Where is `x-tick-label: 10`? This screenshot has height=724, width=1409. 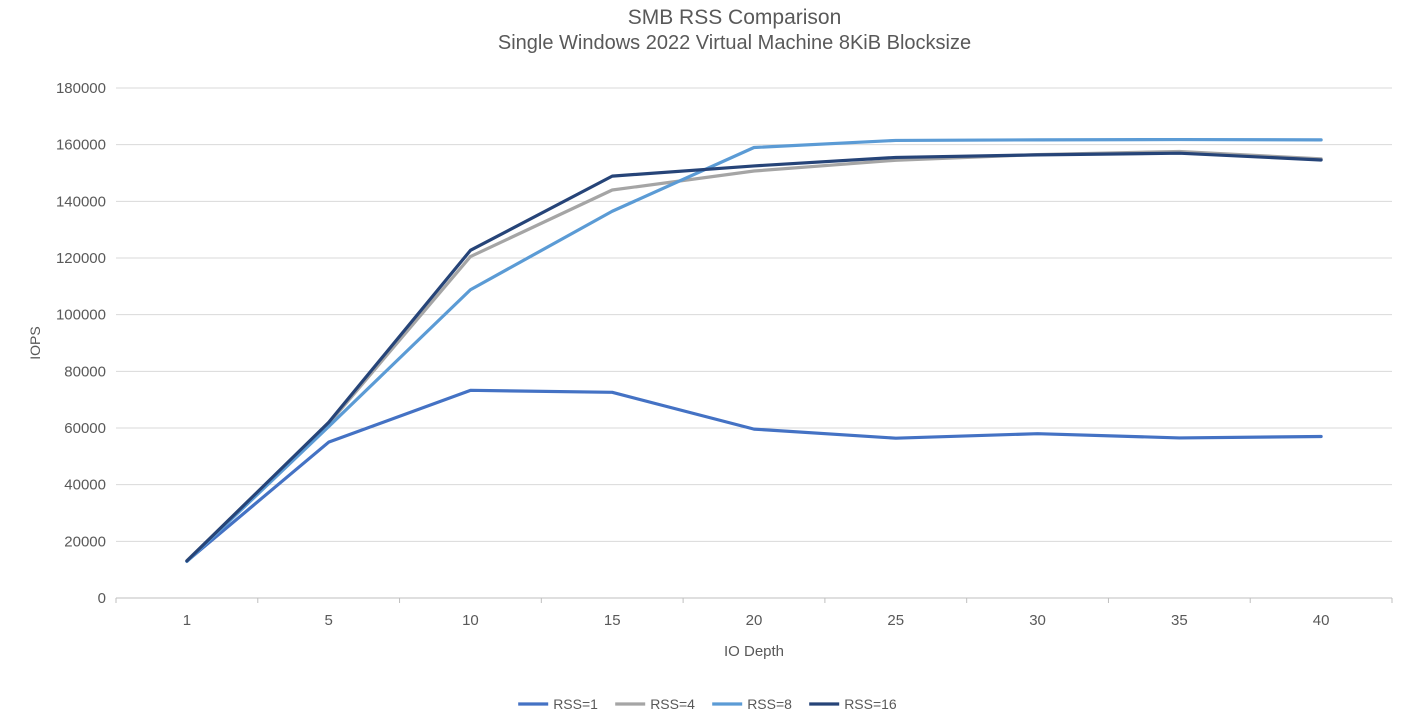
x-tick-label: 10 is located at coordinates (470, 620).